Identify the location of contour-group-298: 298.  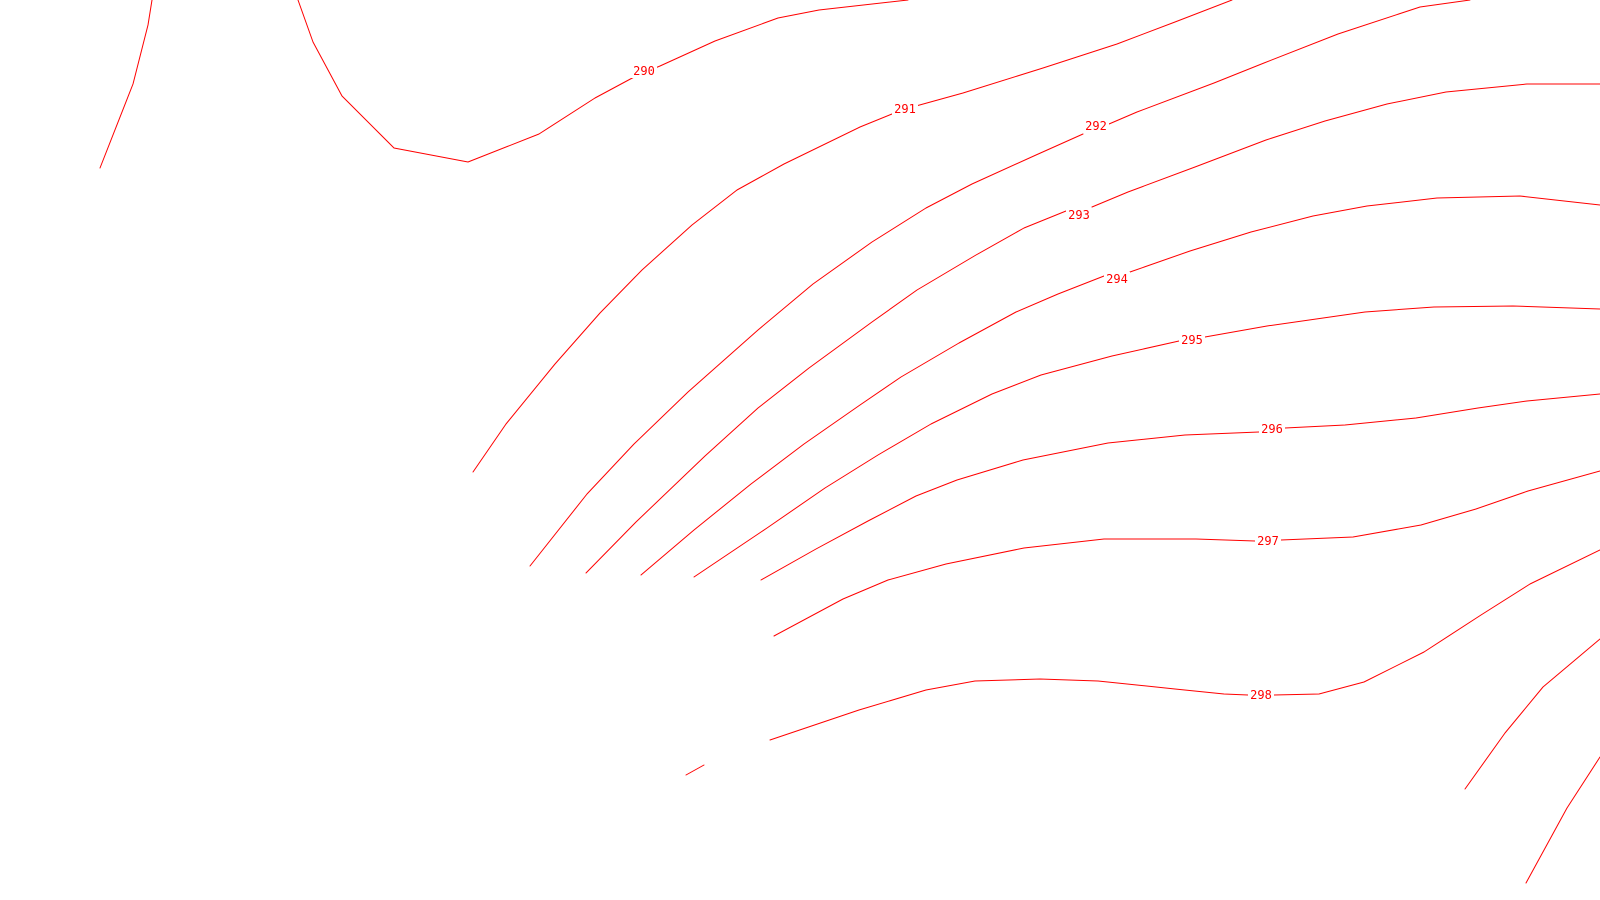
(1184, 645).